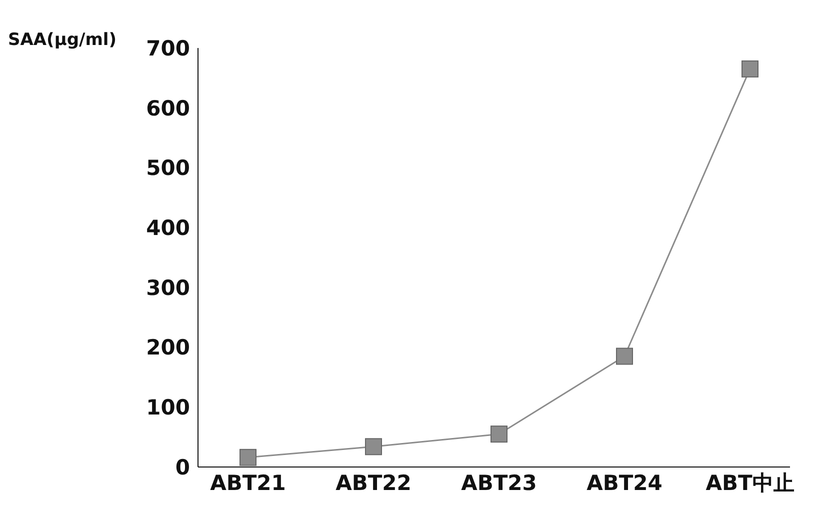 This screenshot has width=838, height=519. I want to click on y-tick-label: 600, so click(168, 108).